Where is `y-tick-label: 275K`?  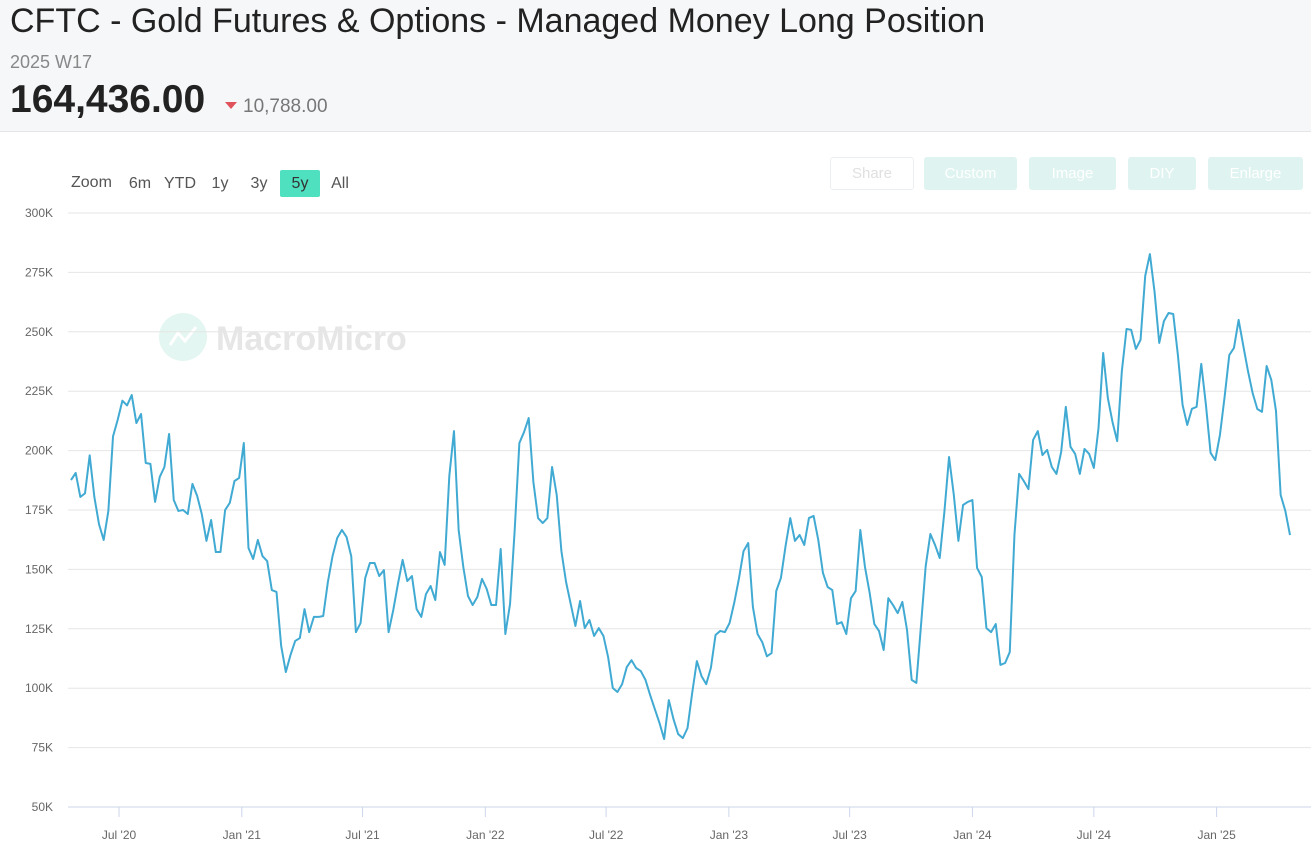 y-tick-label: 275K is located at coordinates (39, 272).